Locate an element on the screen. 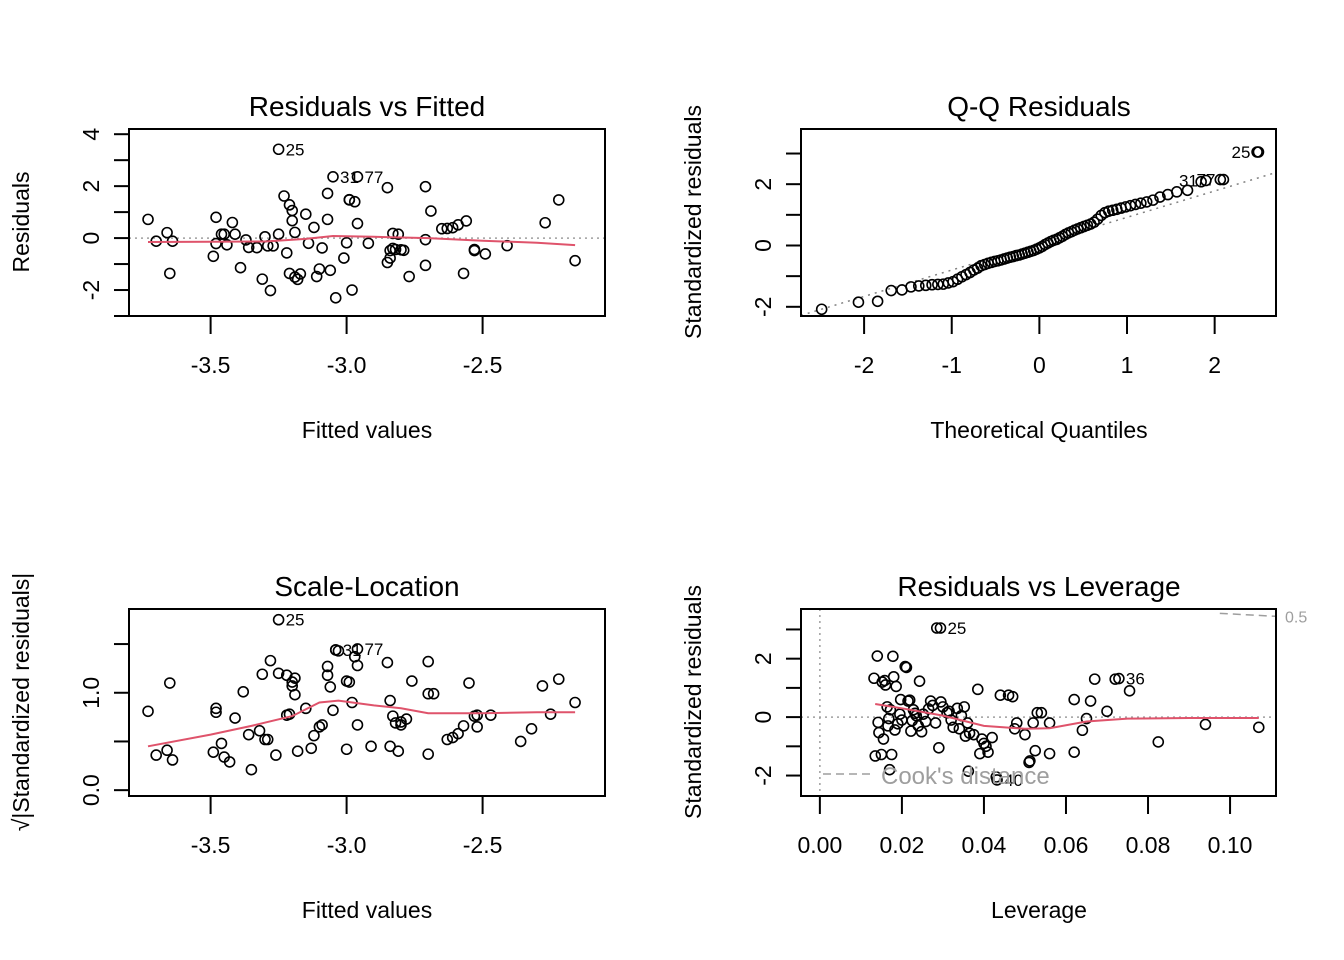 The image size is (1344, 960). y-tick-label: 0 is located at coordinates (763, 245).